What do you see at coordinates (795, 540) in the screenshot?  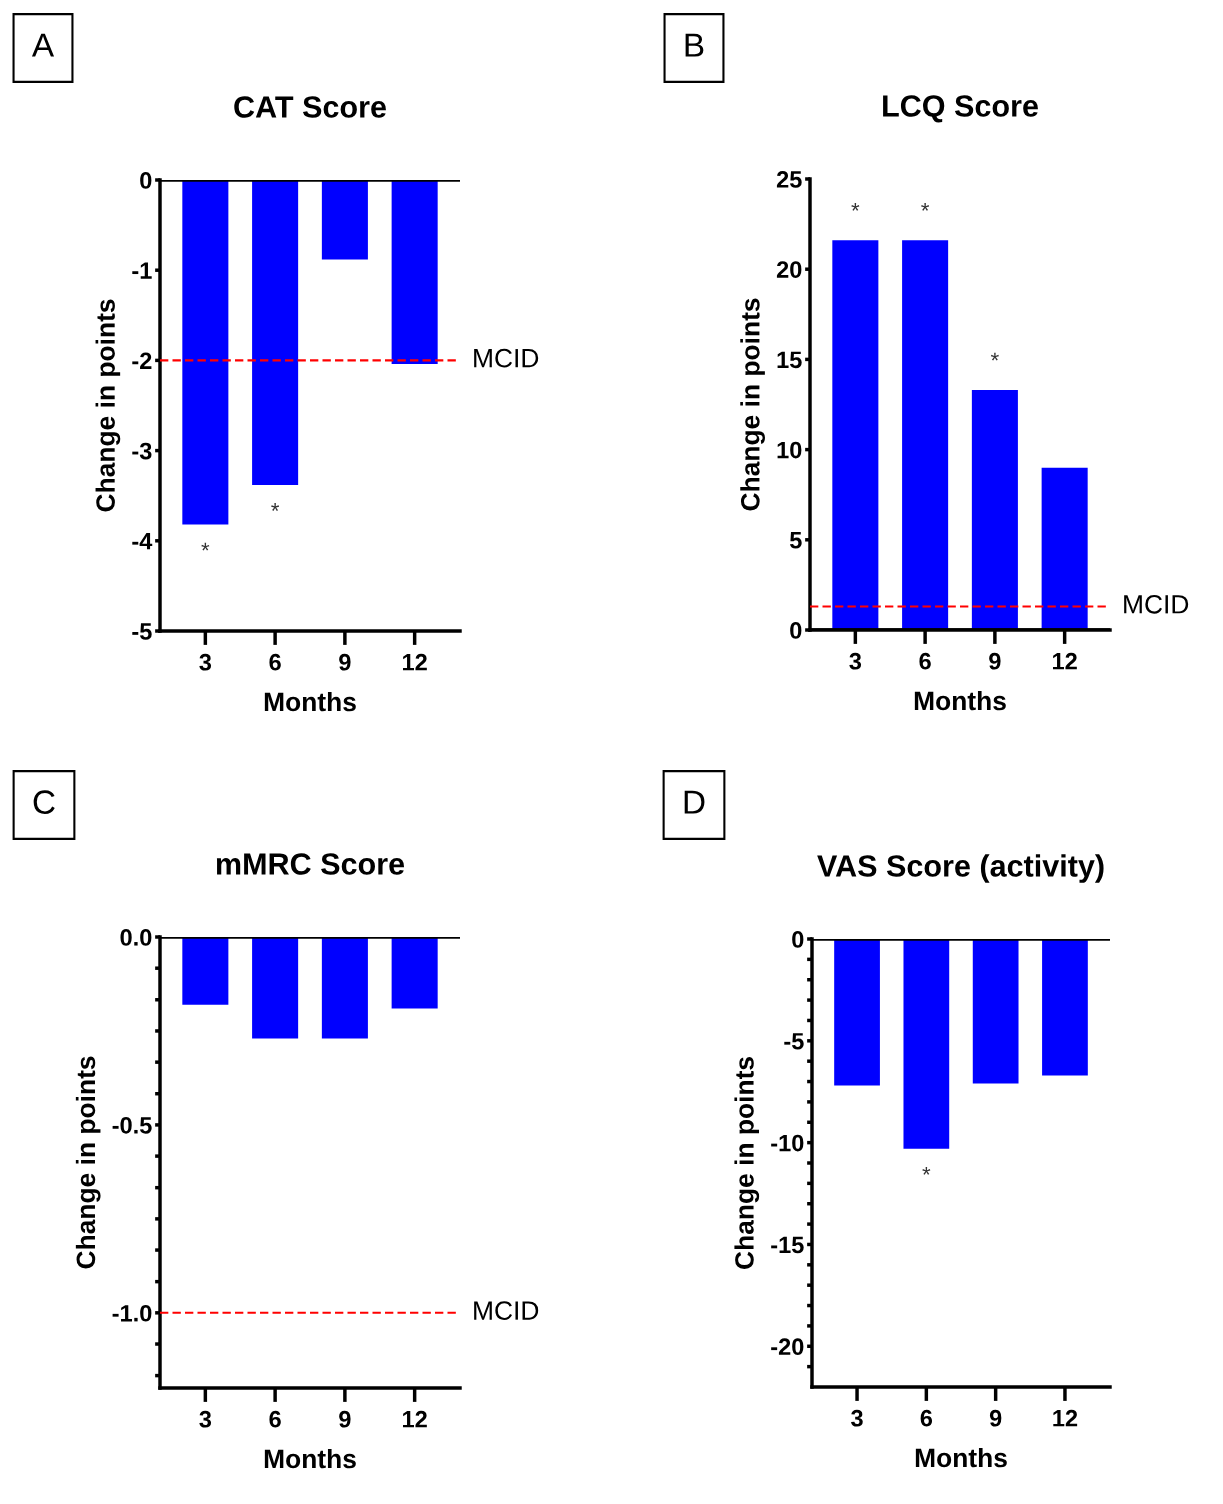 I see `y-tick-label: 5` at bounding box center [795, 540].